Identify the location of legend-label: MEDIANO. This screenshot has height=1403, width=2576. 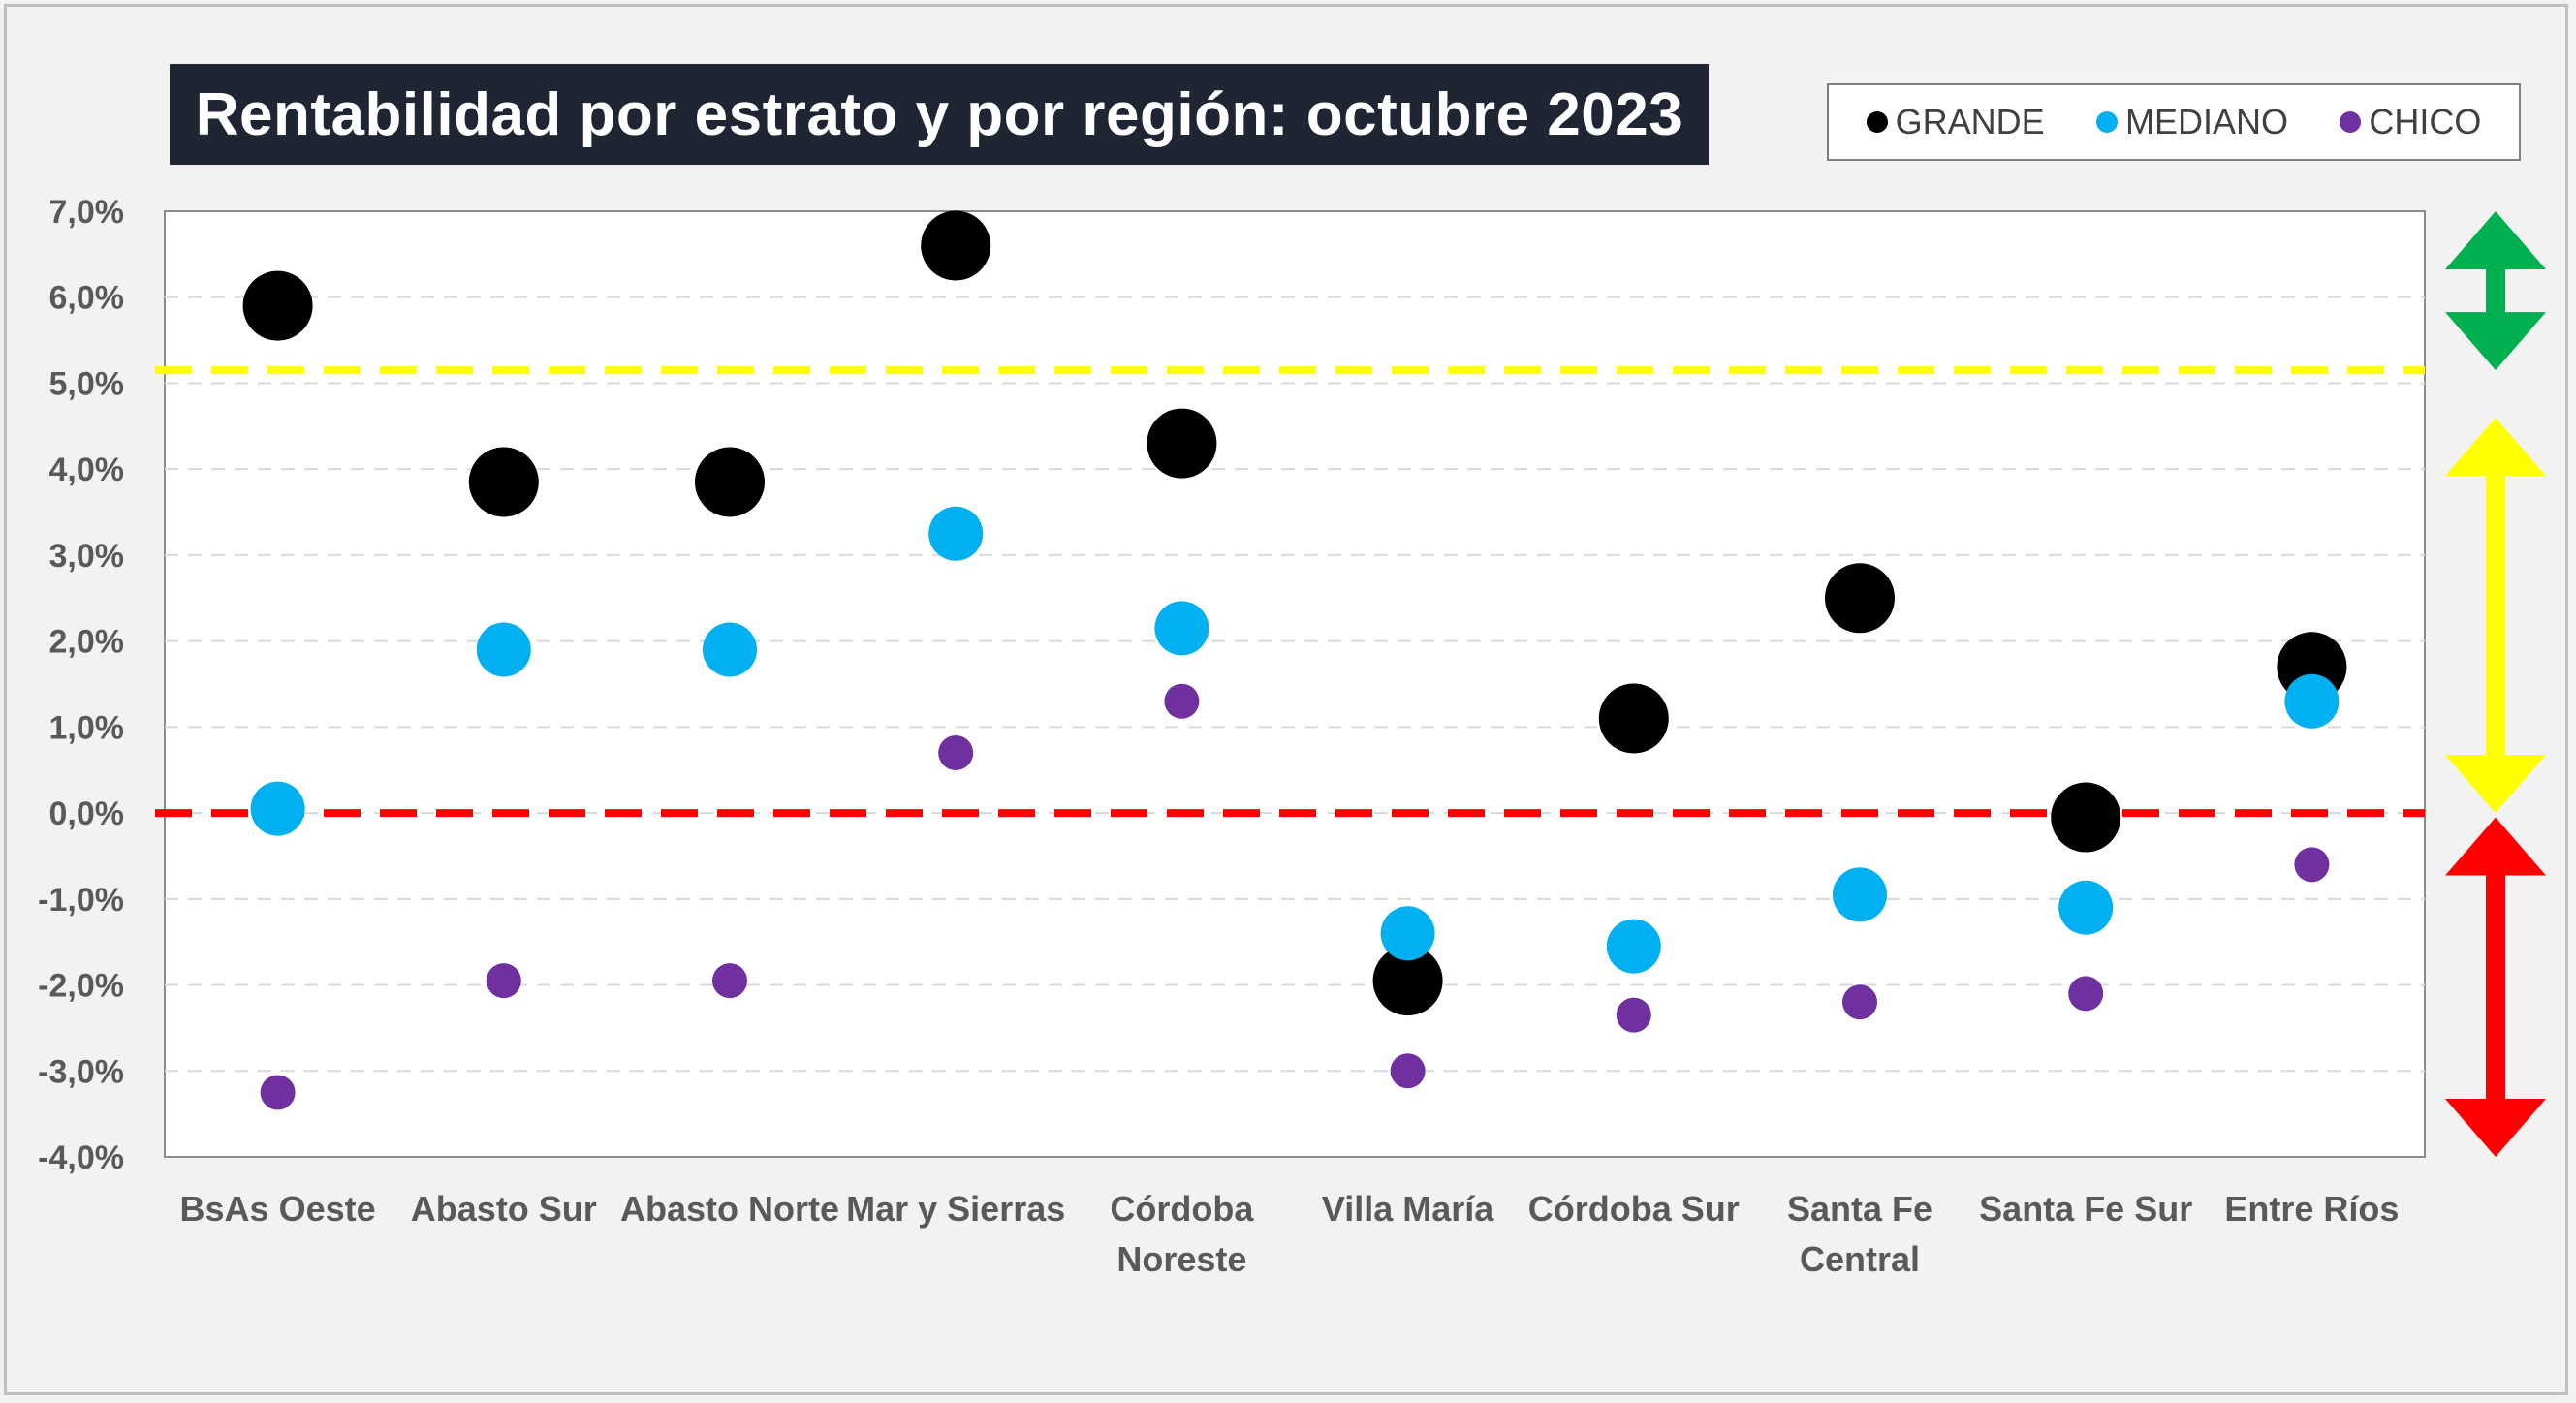
(2207, 122).